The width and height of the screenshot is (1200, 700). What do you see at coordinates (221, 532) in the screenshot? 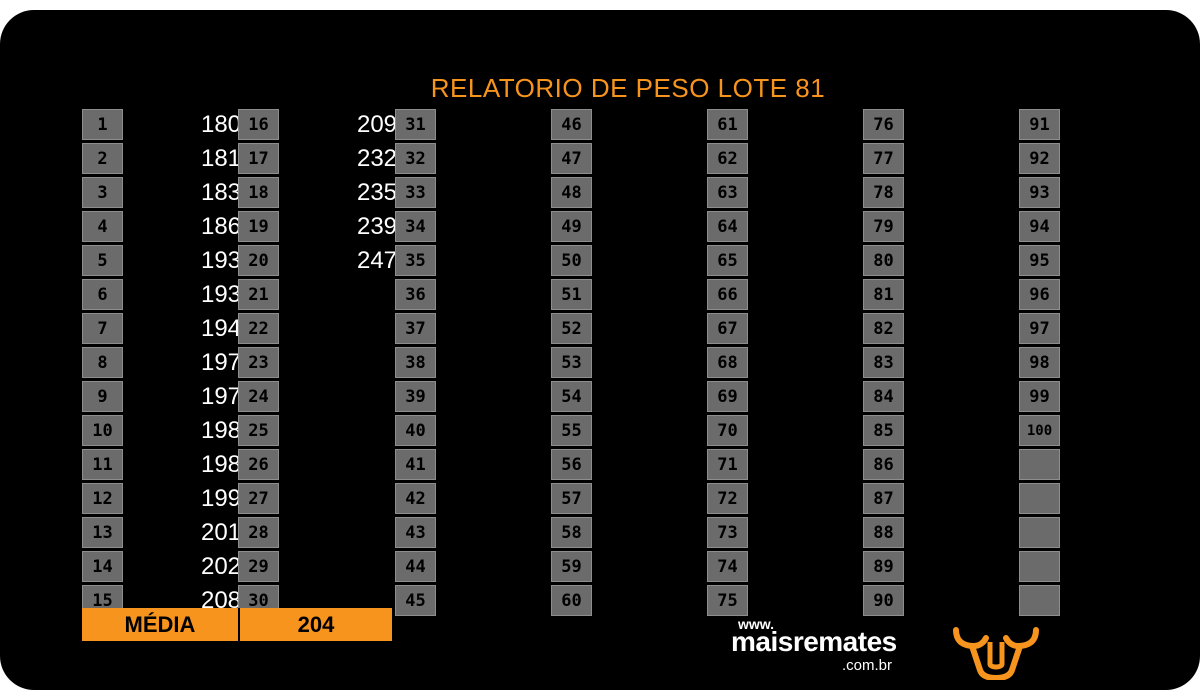
I see `weight-value: 201` at bounding box center [221, 532].